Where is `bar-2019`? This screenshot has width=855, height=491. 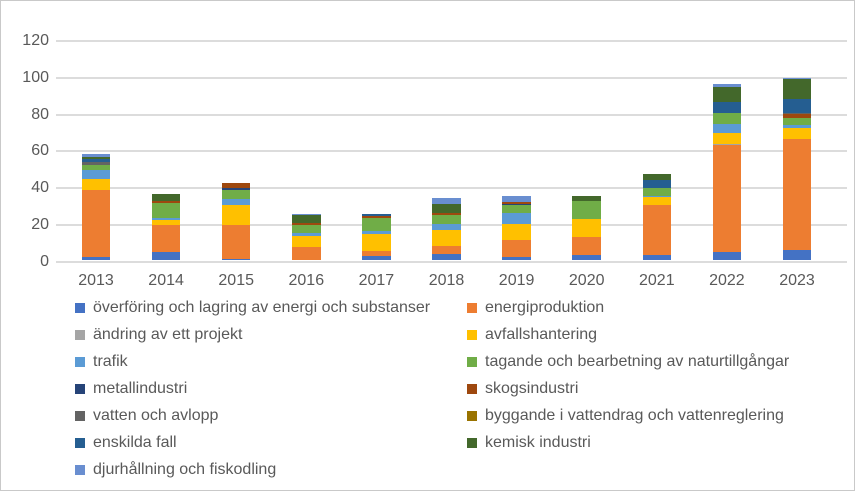
bar-2019 is located at coordinates (516, 228).